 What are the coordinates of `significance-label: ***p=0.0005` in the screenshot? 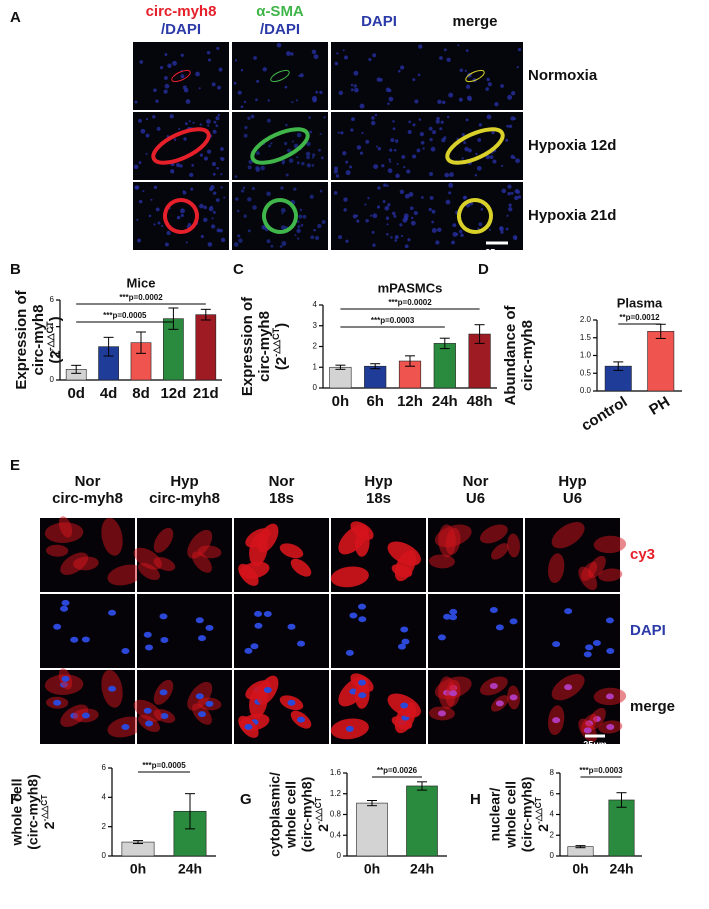 It's located at (125, 315).